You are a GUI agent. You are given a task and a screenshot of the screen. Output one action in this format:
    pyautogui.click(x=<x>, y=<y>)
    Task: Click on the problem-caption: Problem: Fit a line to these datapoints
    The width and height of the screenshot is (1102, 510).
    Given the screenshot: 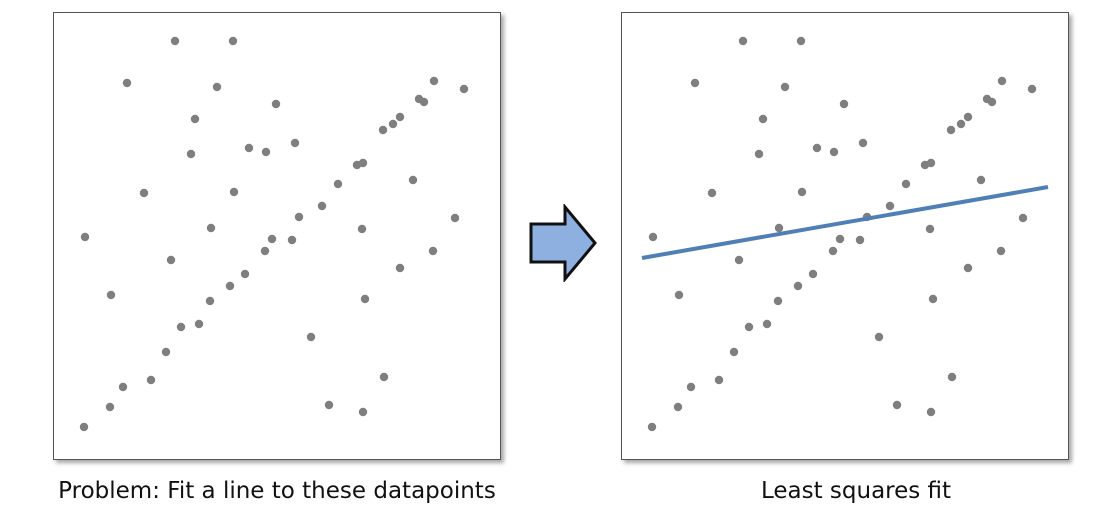 What is the action you would take?
    pyautogui.click(x=277, y=491)
    